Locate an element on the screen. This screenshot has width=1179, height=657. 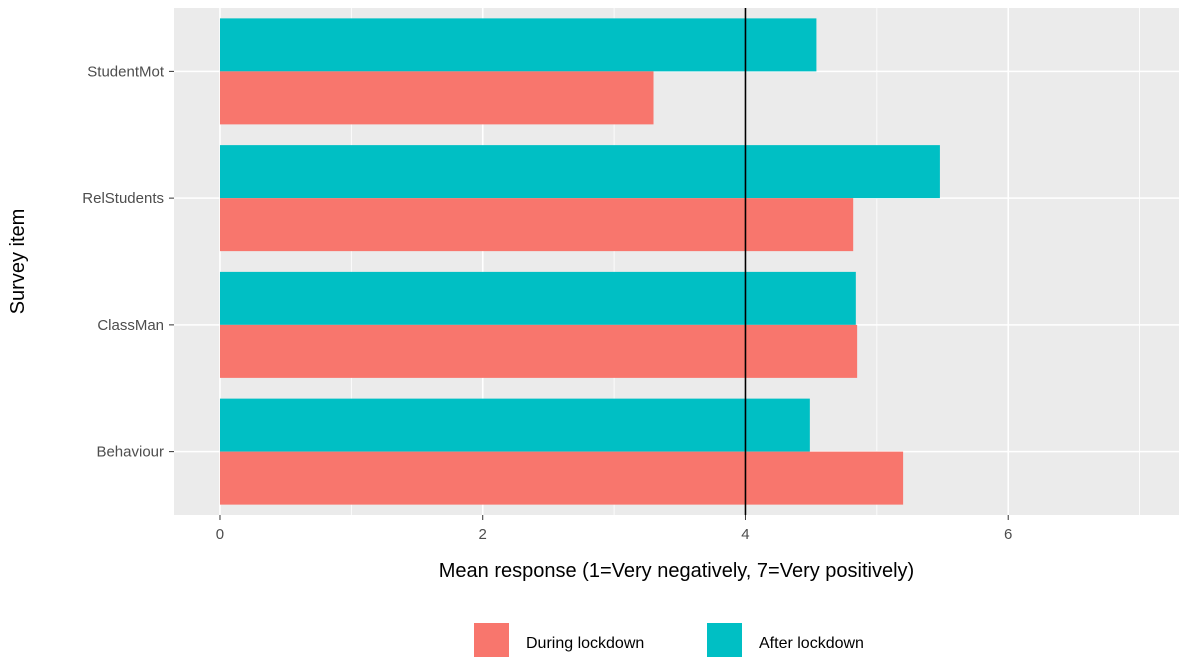
y-tick-label: ClassMan is located at coordinates (130, 325).